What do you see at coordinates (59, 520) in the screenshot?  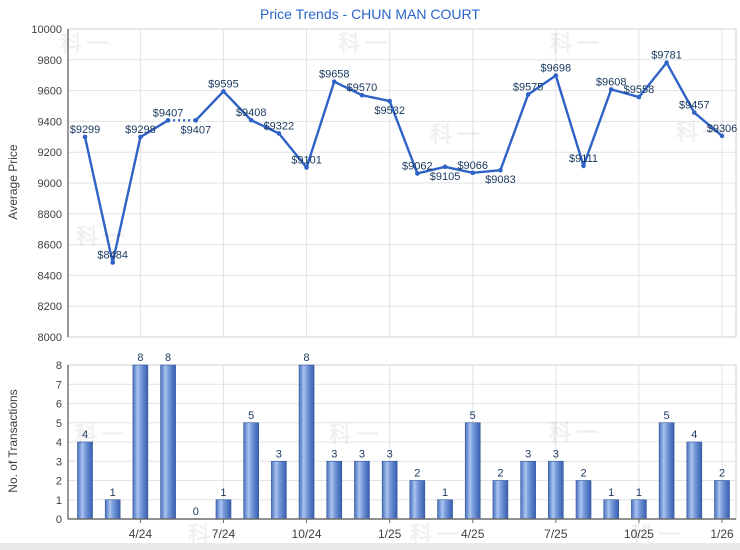 I see `transactions-y-tick-label: 0` at bounding box center [59, 520].